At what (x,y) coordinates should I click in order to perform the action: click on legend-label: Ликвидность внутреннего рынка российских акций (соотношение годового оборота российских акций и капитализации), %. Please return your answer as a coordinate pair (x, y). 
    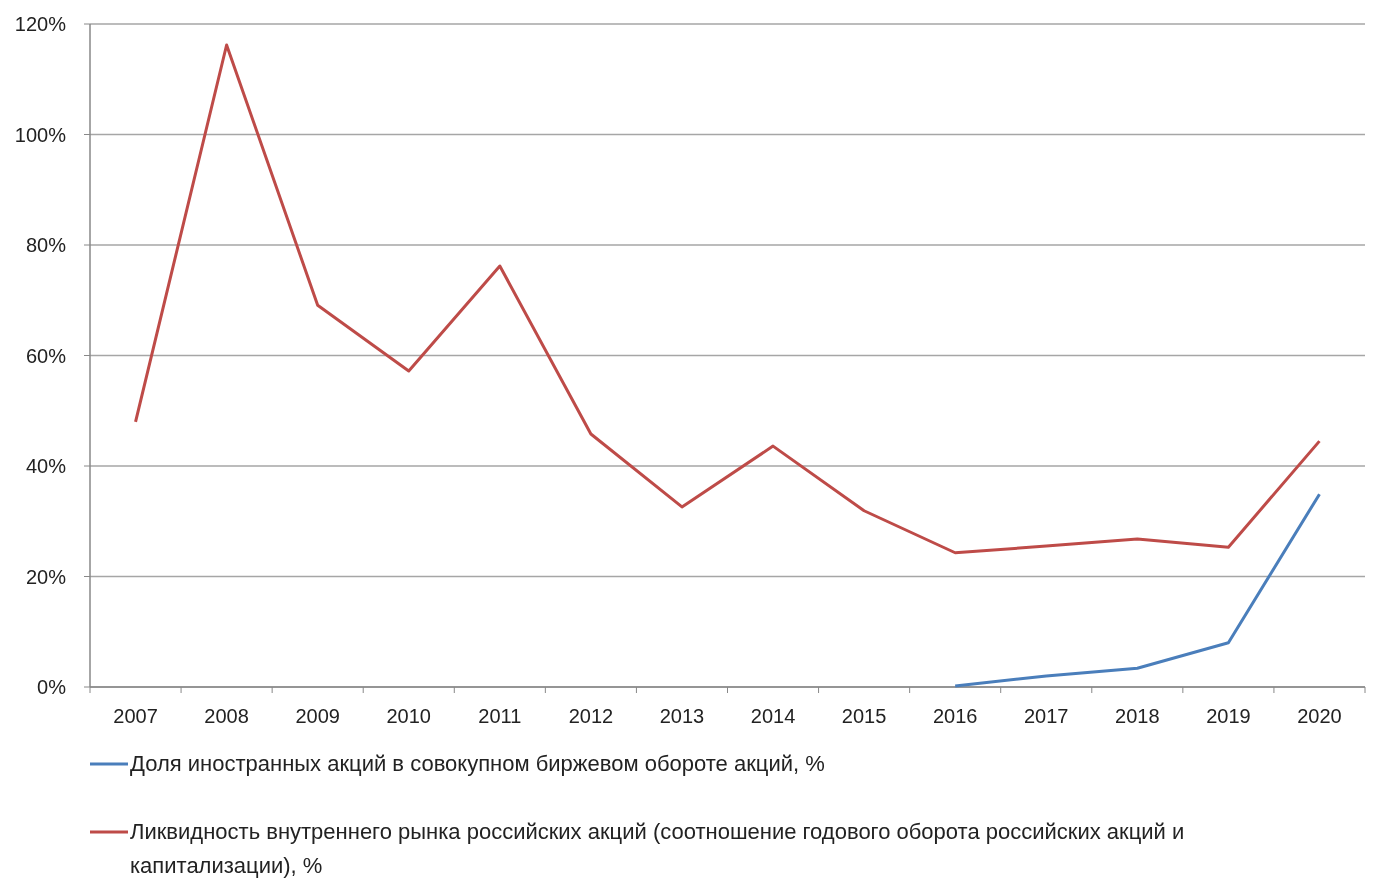
    Looking at the image, I should click on (657, 848).